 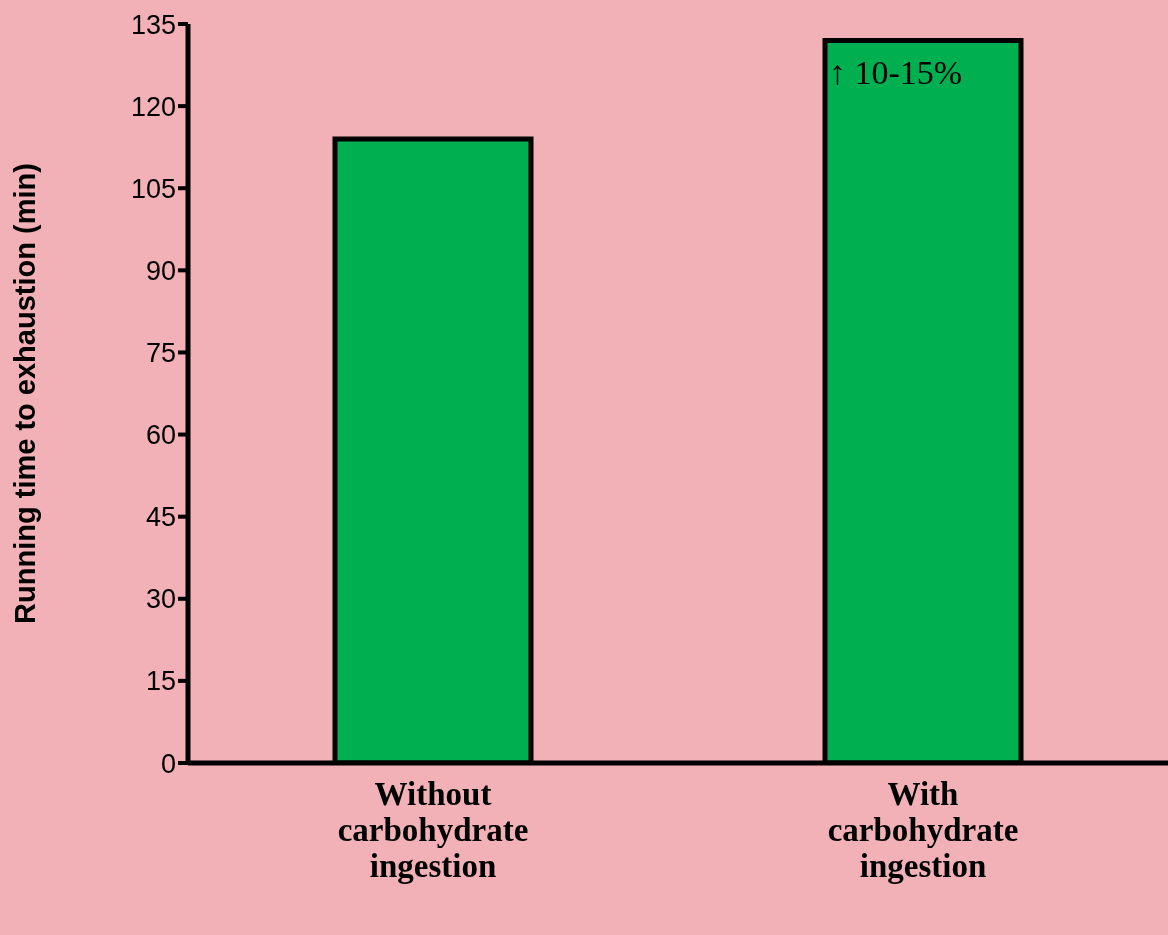 What do you see at coordinates (153, 188) in the screenshot?
I see `y-tick-label: 105` at bounding box center [153, 188].